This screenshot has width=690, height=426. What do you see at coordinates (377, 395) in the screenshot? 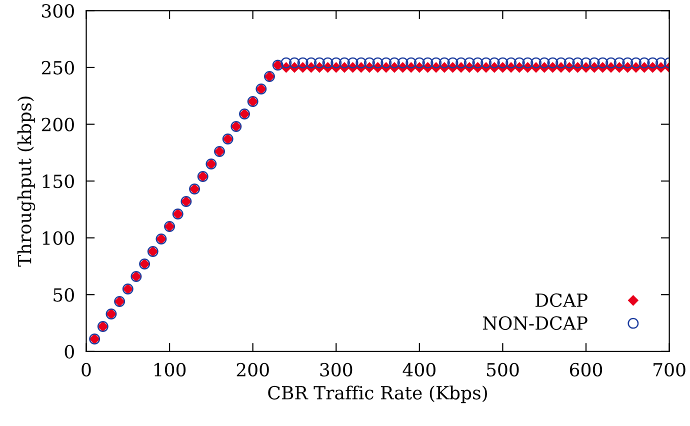
I see `x-axis-title: CBR Traffic Rate (Kbps)` at bounding box center [377, 395].